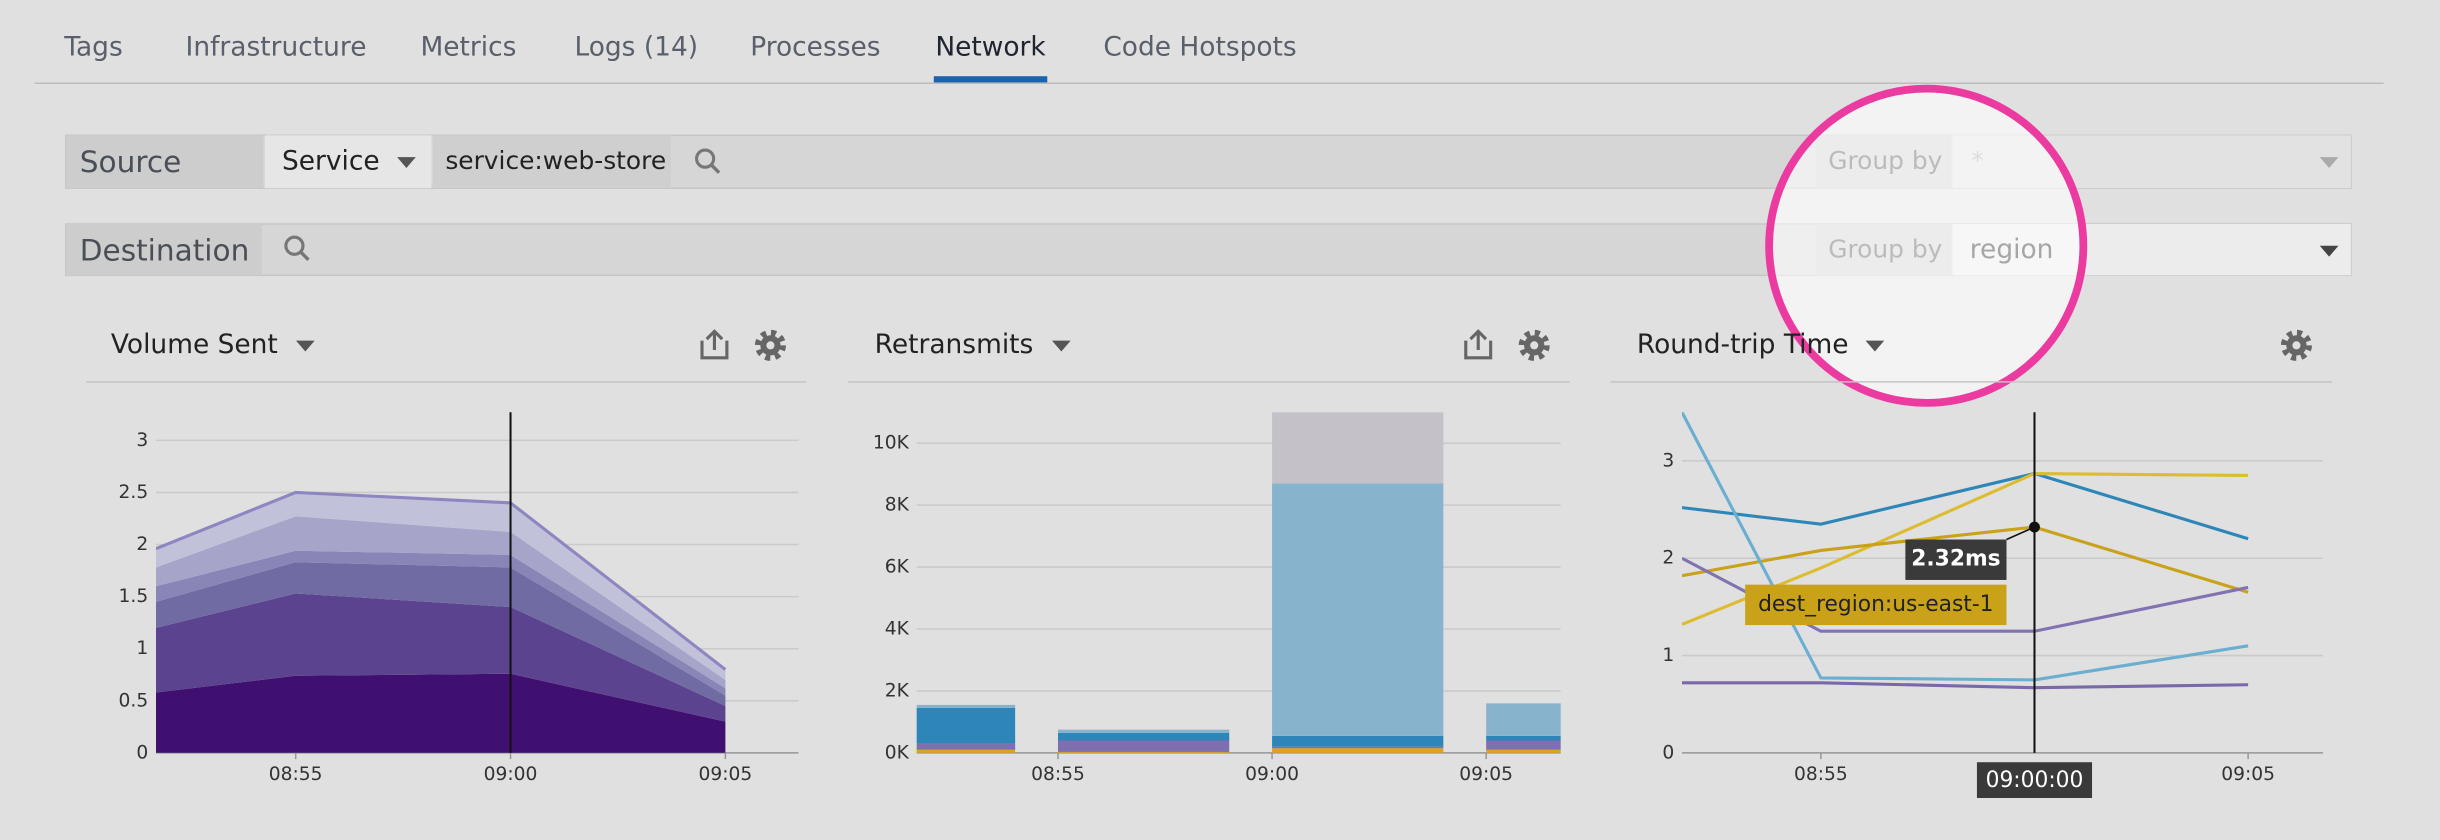 The image size is (2440, 840). I want to click on destination-label: Destination, so click(165, 251).